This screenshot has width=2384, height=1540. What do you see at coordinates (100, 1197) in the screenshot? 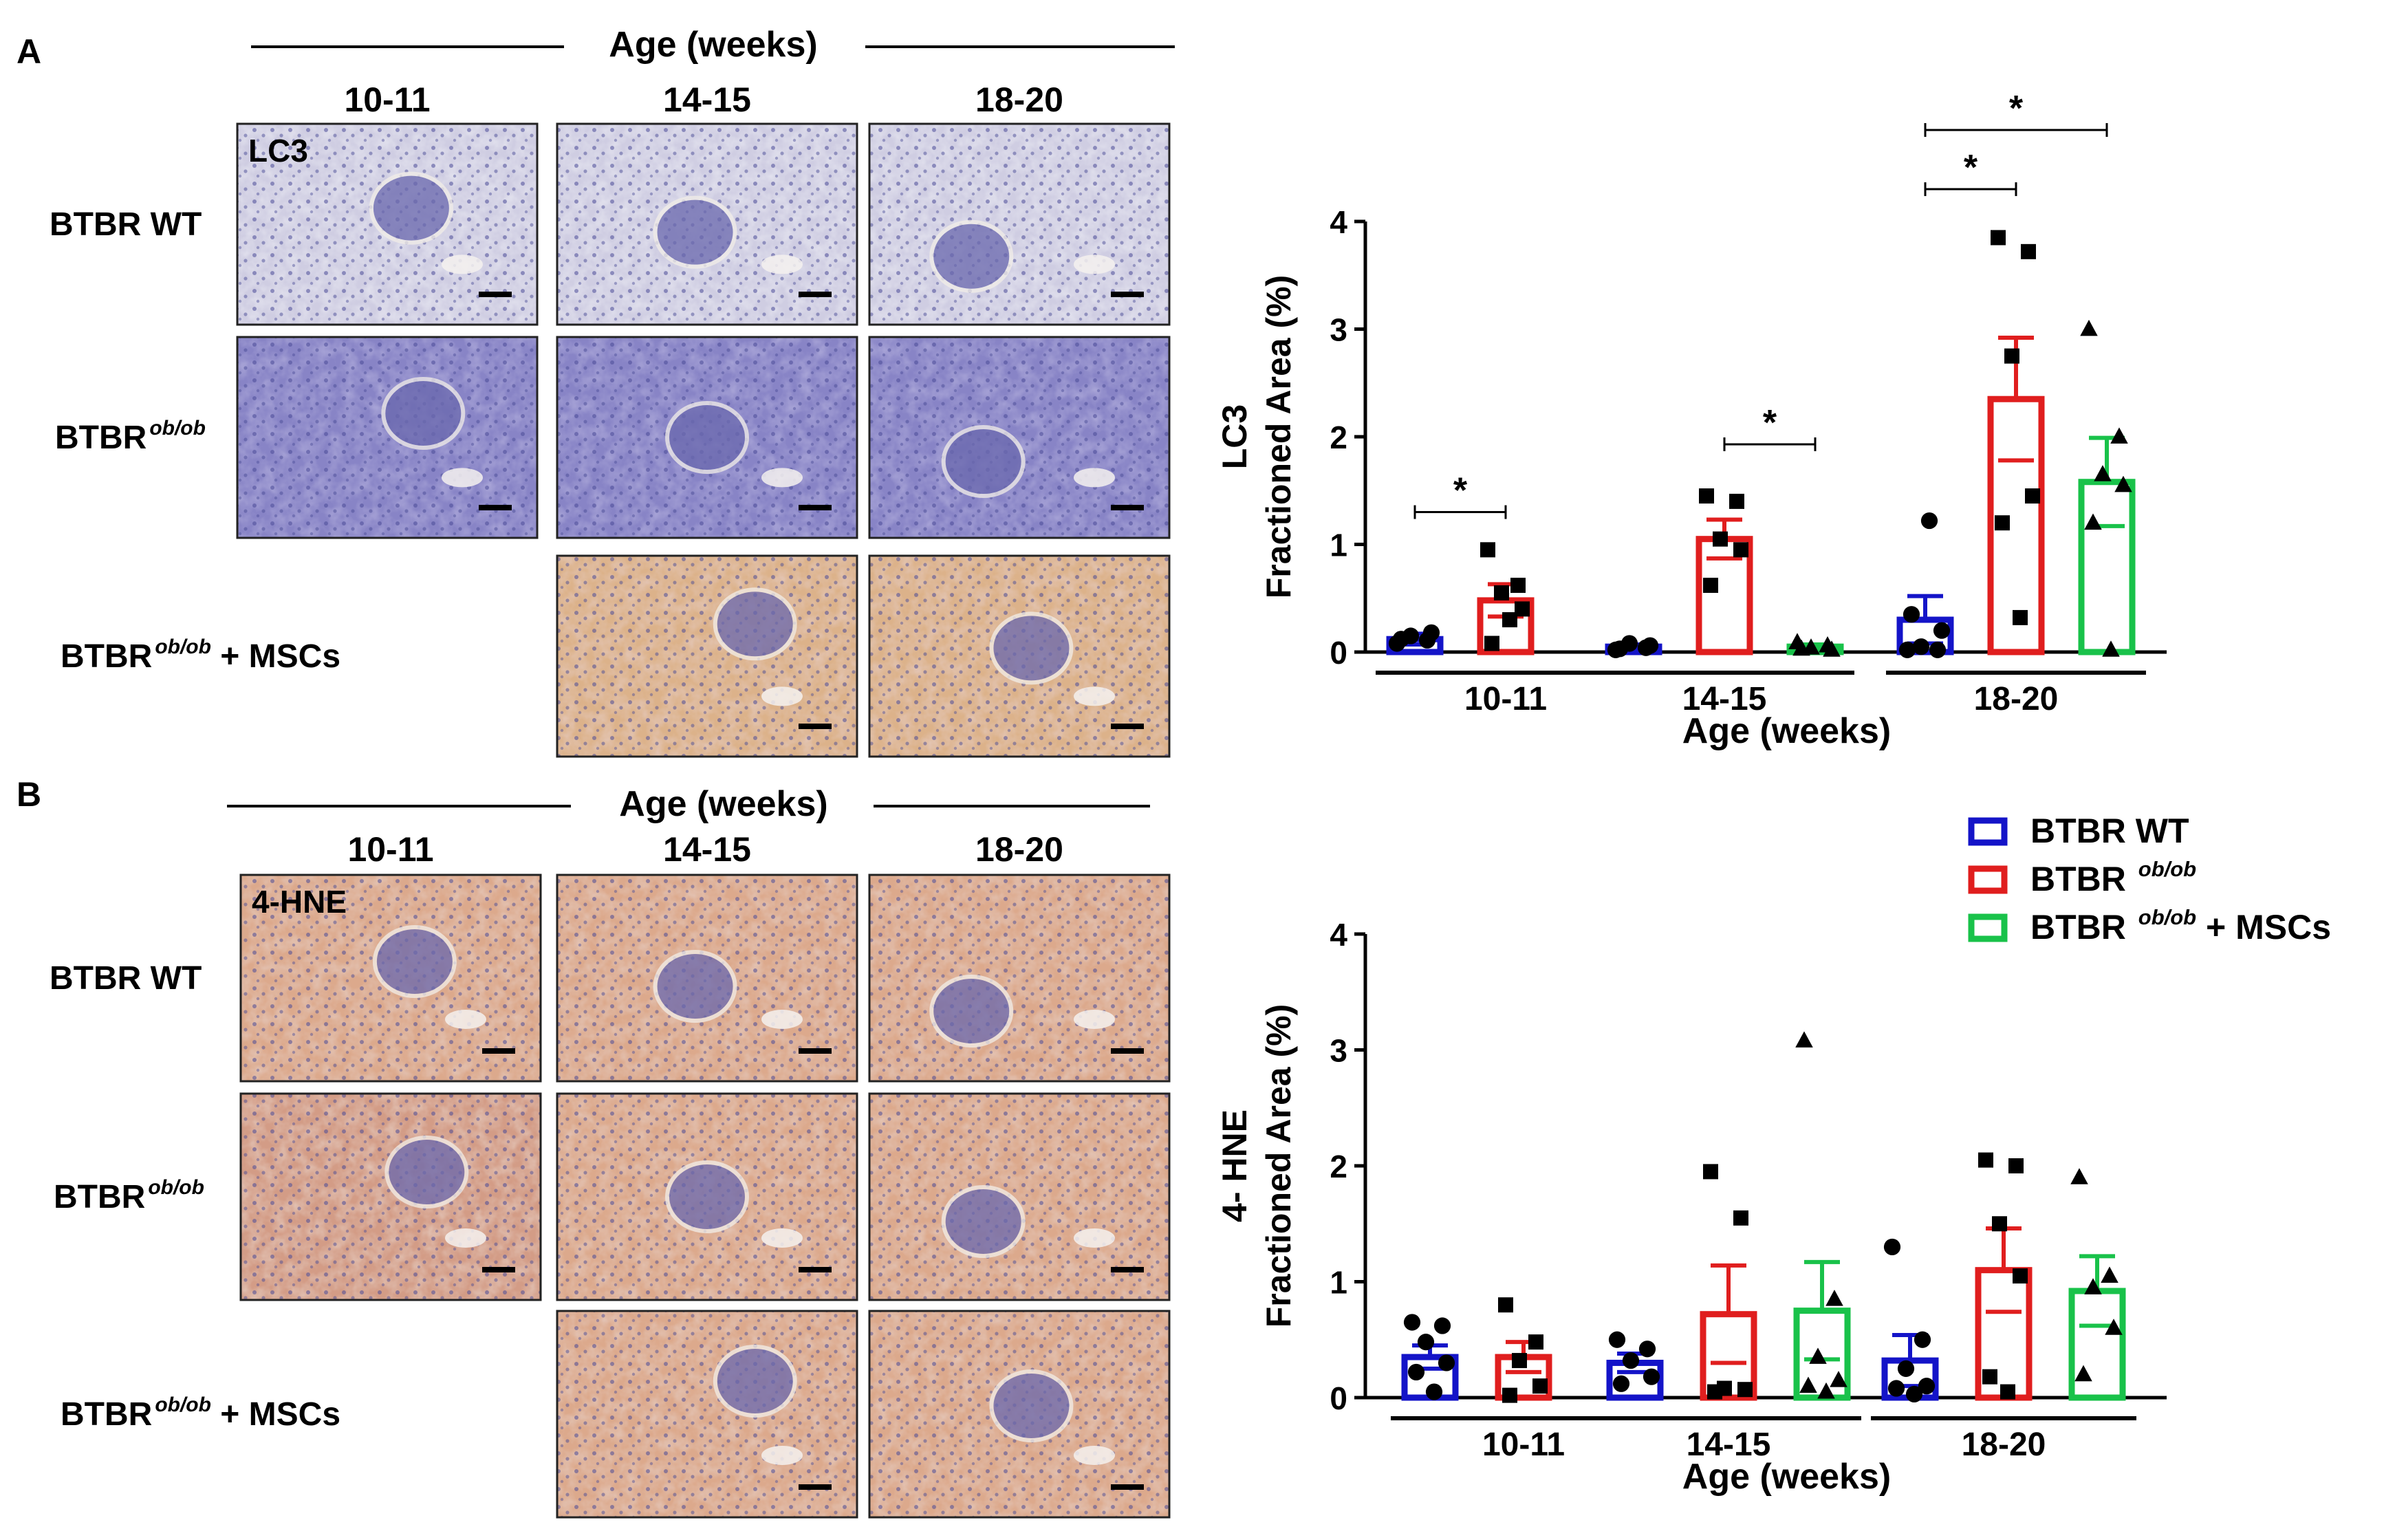
I see `row-label-base: BTBR` at bounding box center [100, 1197].